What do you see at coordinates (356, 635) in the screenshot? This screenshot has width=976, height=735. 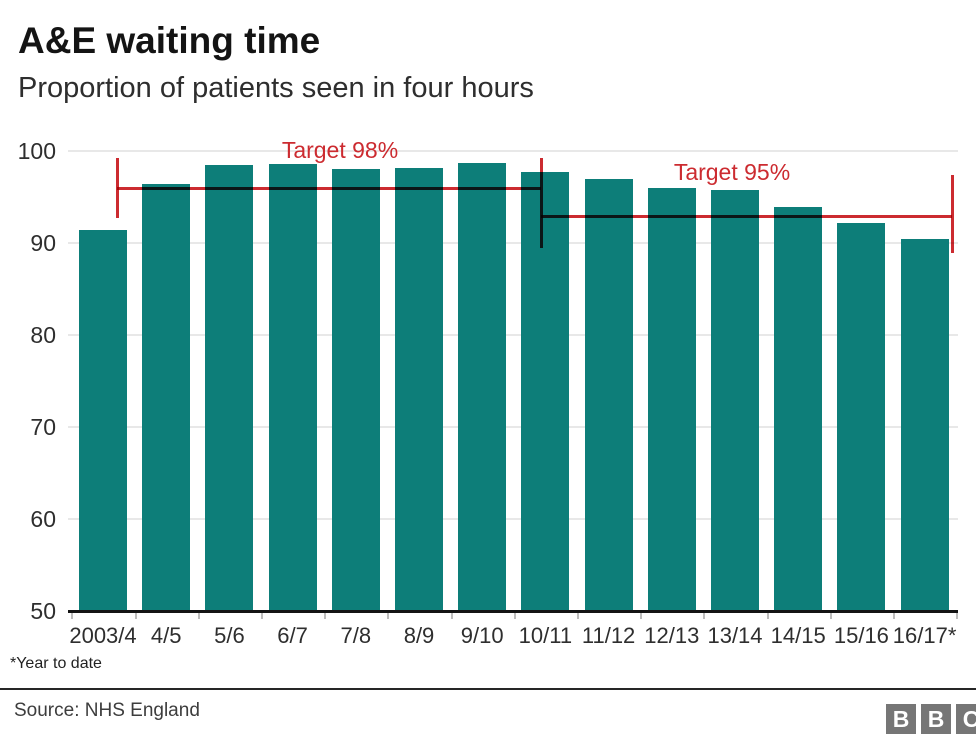 I see `x-axis-label: 7/8` at bounding box center [356, 635].